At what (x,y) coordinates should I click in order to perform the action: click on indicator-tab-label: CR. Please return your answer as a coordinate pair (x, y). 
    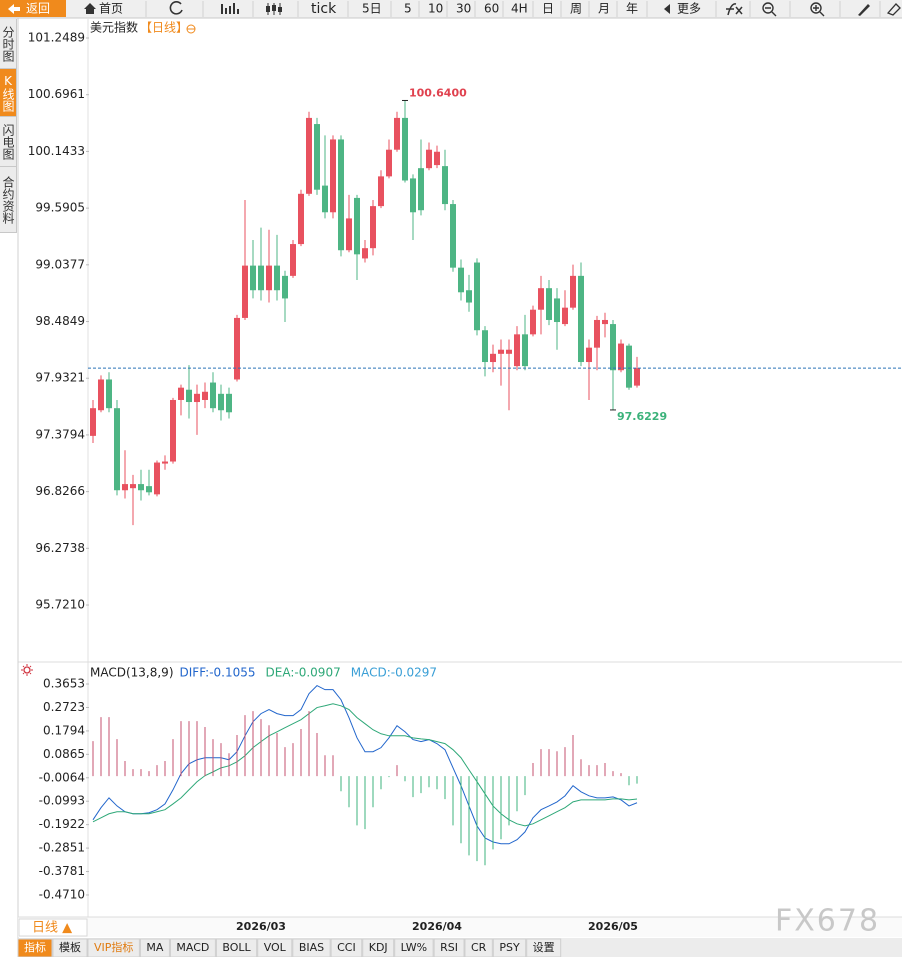
    Looking at the image, I should click on (479, 947).